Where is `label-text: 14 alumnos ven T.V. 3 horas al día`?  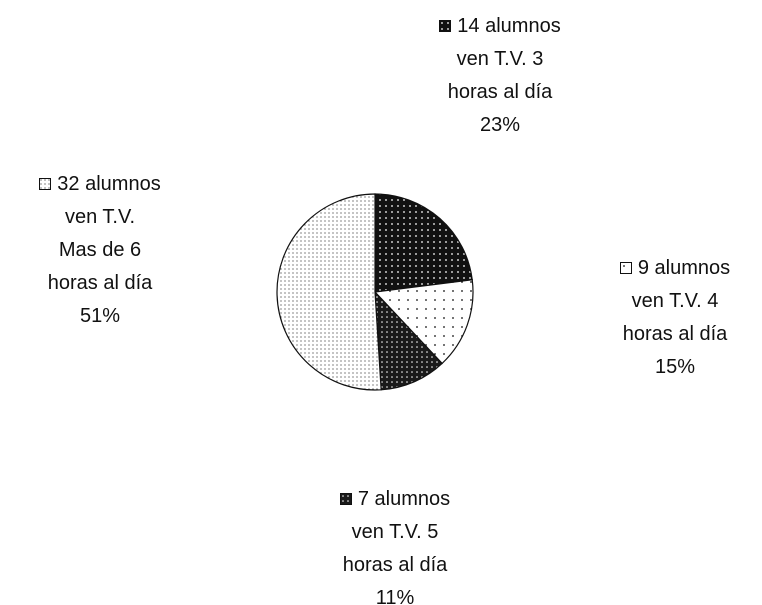 label-text: 14 alumnos ven T.V. 3 horas al día is located at coordinates (500, 59).